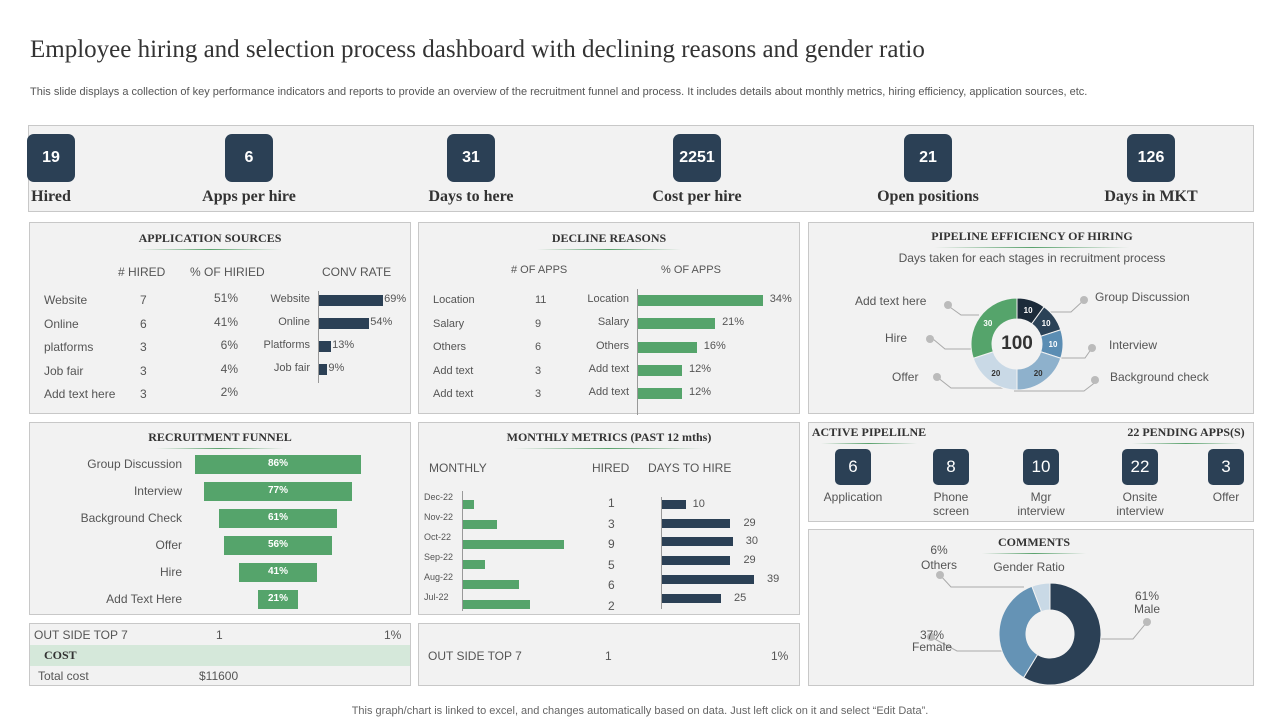  What do you see at coordinates (609, 240) in the screenshot?
I see `panel-title: DECLINE REASONS` at bounding box center [609, 240].